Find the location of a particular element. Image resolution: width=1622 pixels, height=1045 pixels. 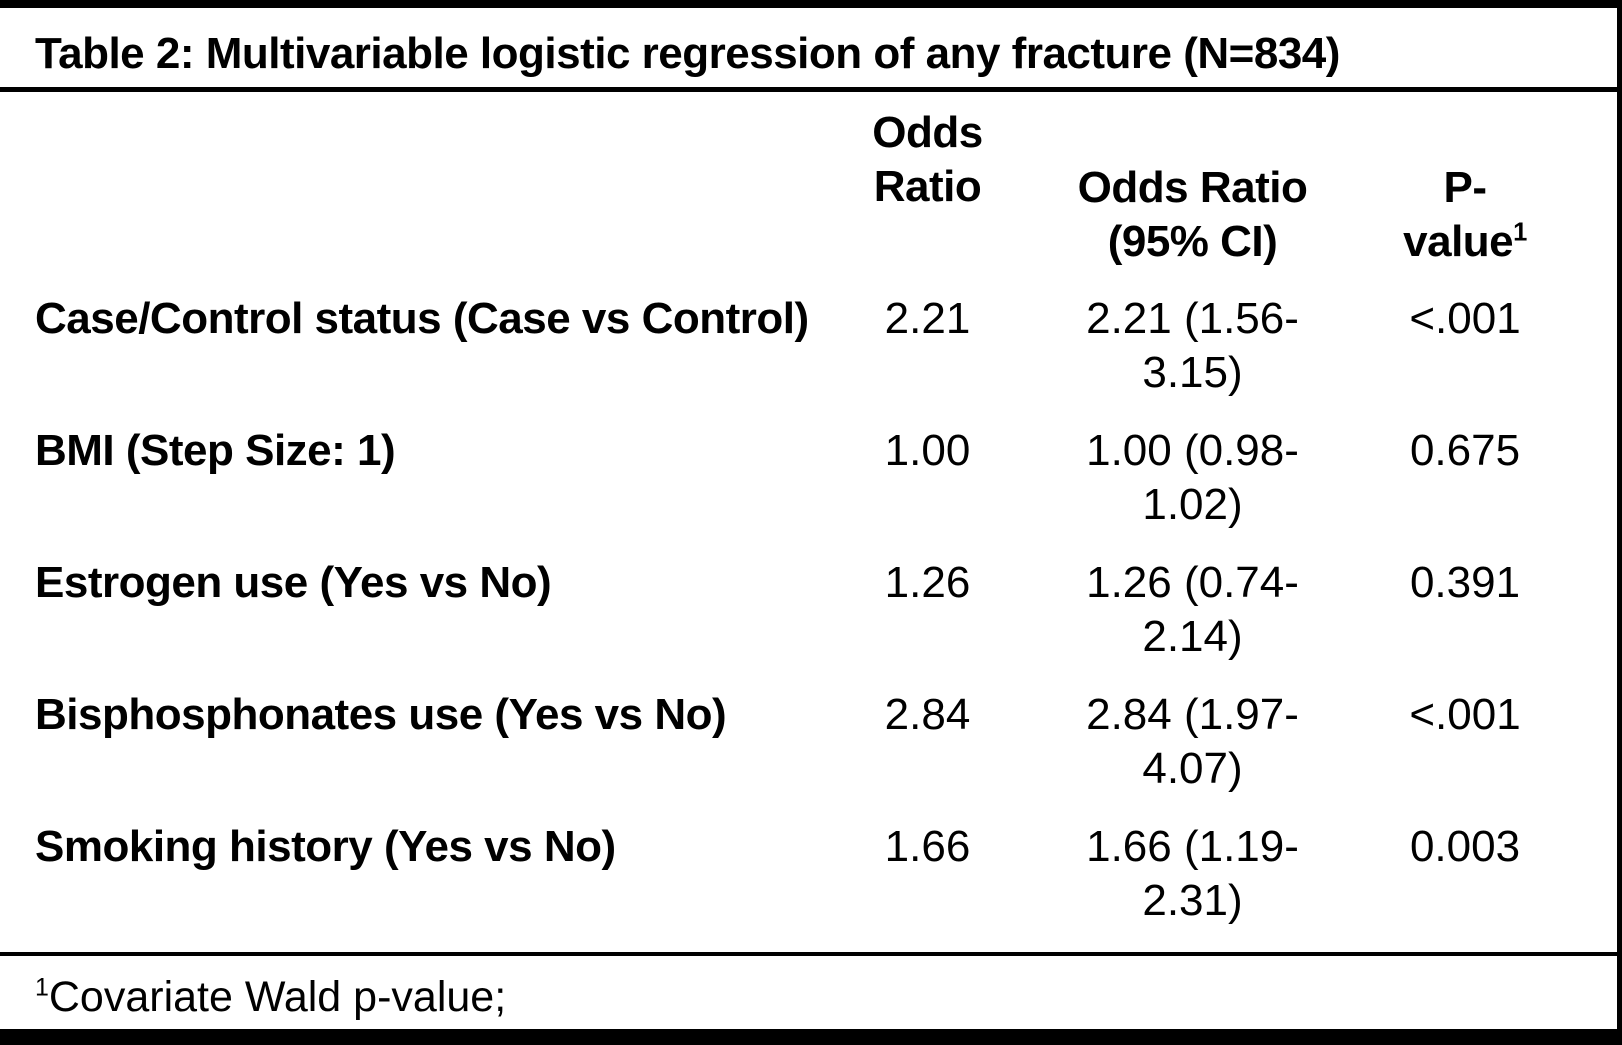

header-top-rule is located at coordinates (811, 90).